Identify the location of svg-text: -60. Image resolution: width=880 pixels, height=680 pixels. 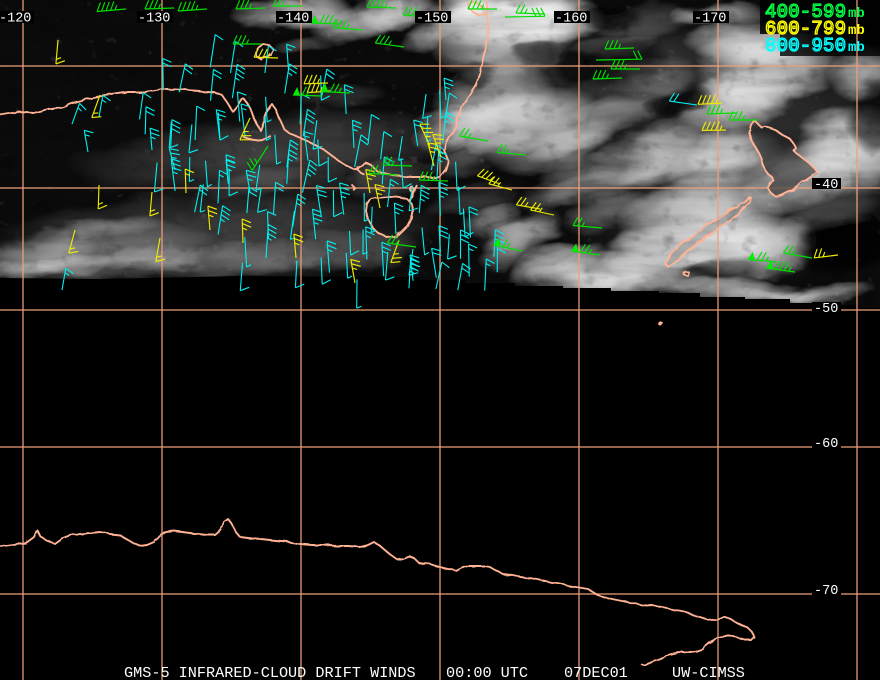
(826, 444).